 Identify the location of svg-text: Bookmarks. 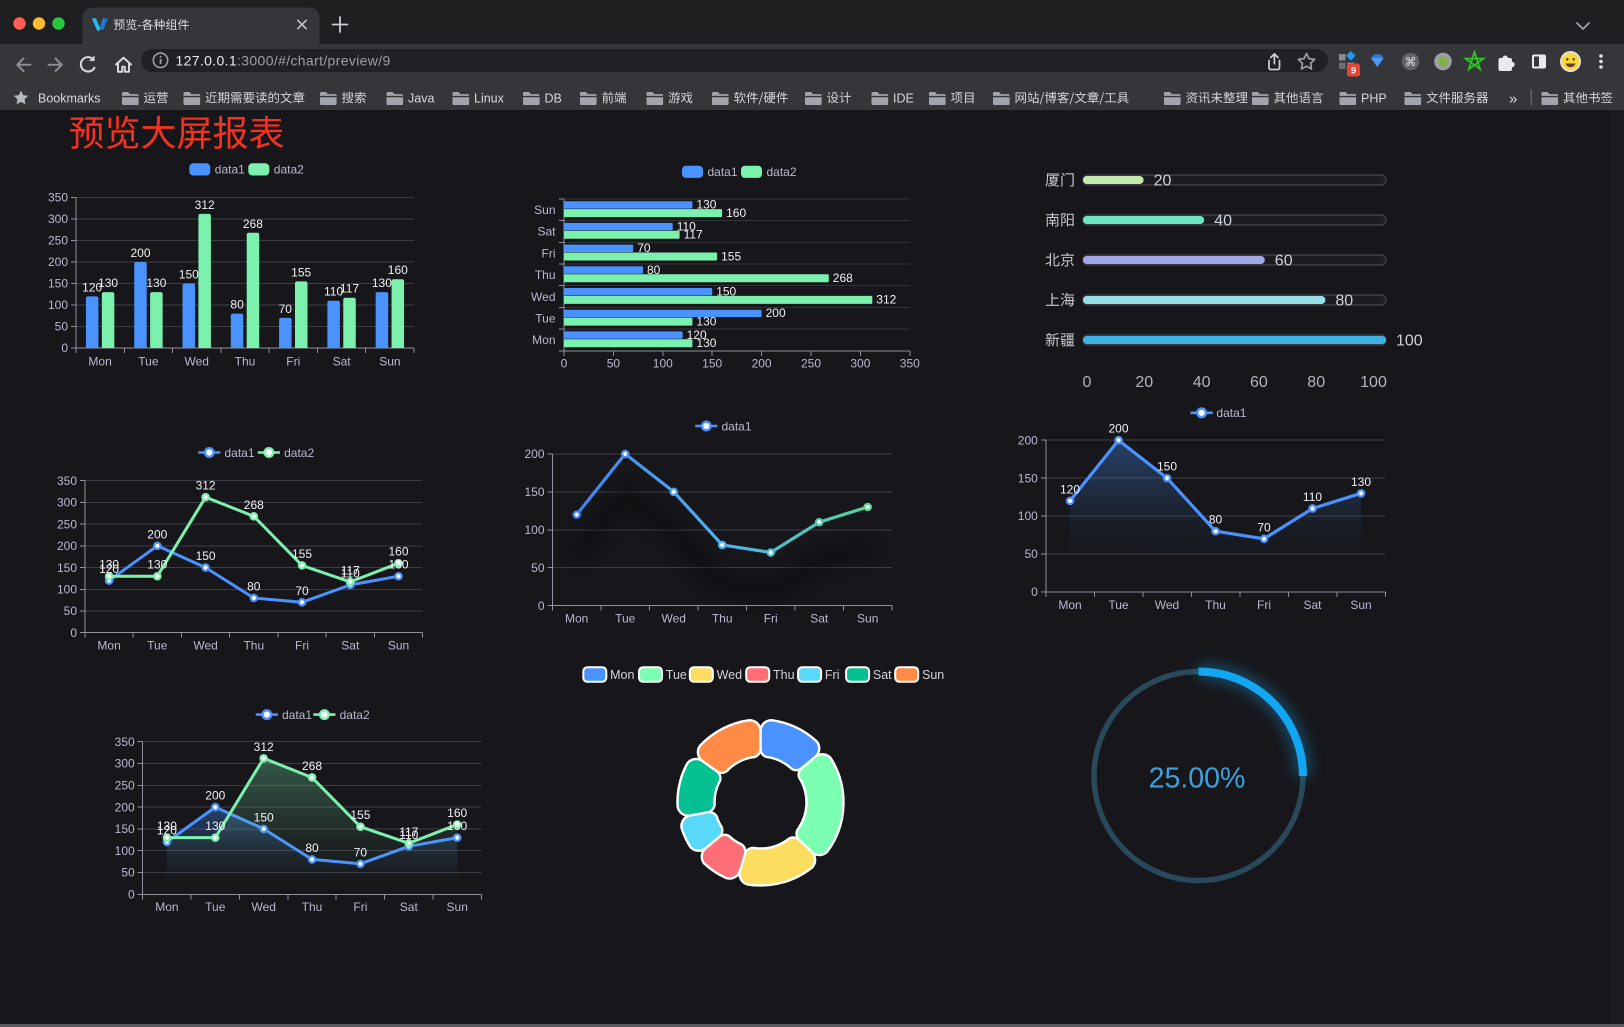
(69, 98).